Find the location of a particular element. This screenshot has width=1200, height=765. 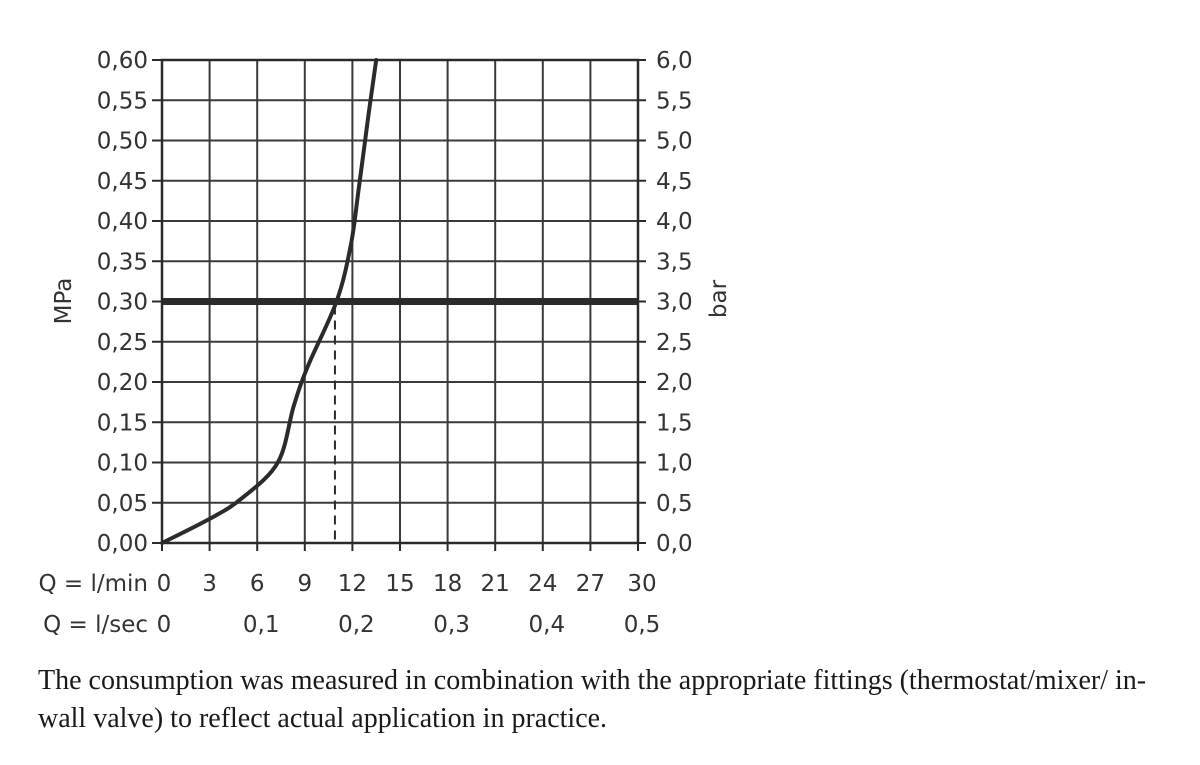

x-tick-label-lsec: 0,4 is located at coordinates (547, 625).